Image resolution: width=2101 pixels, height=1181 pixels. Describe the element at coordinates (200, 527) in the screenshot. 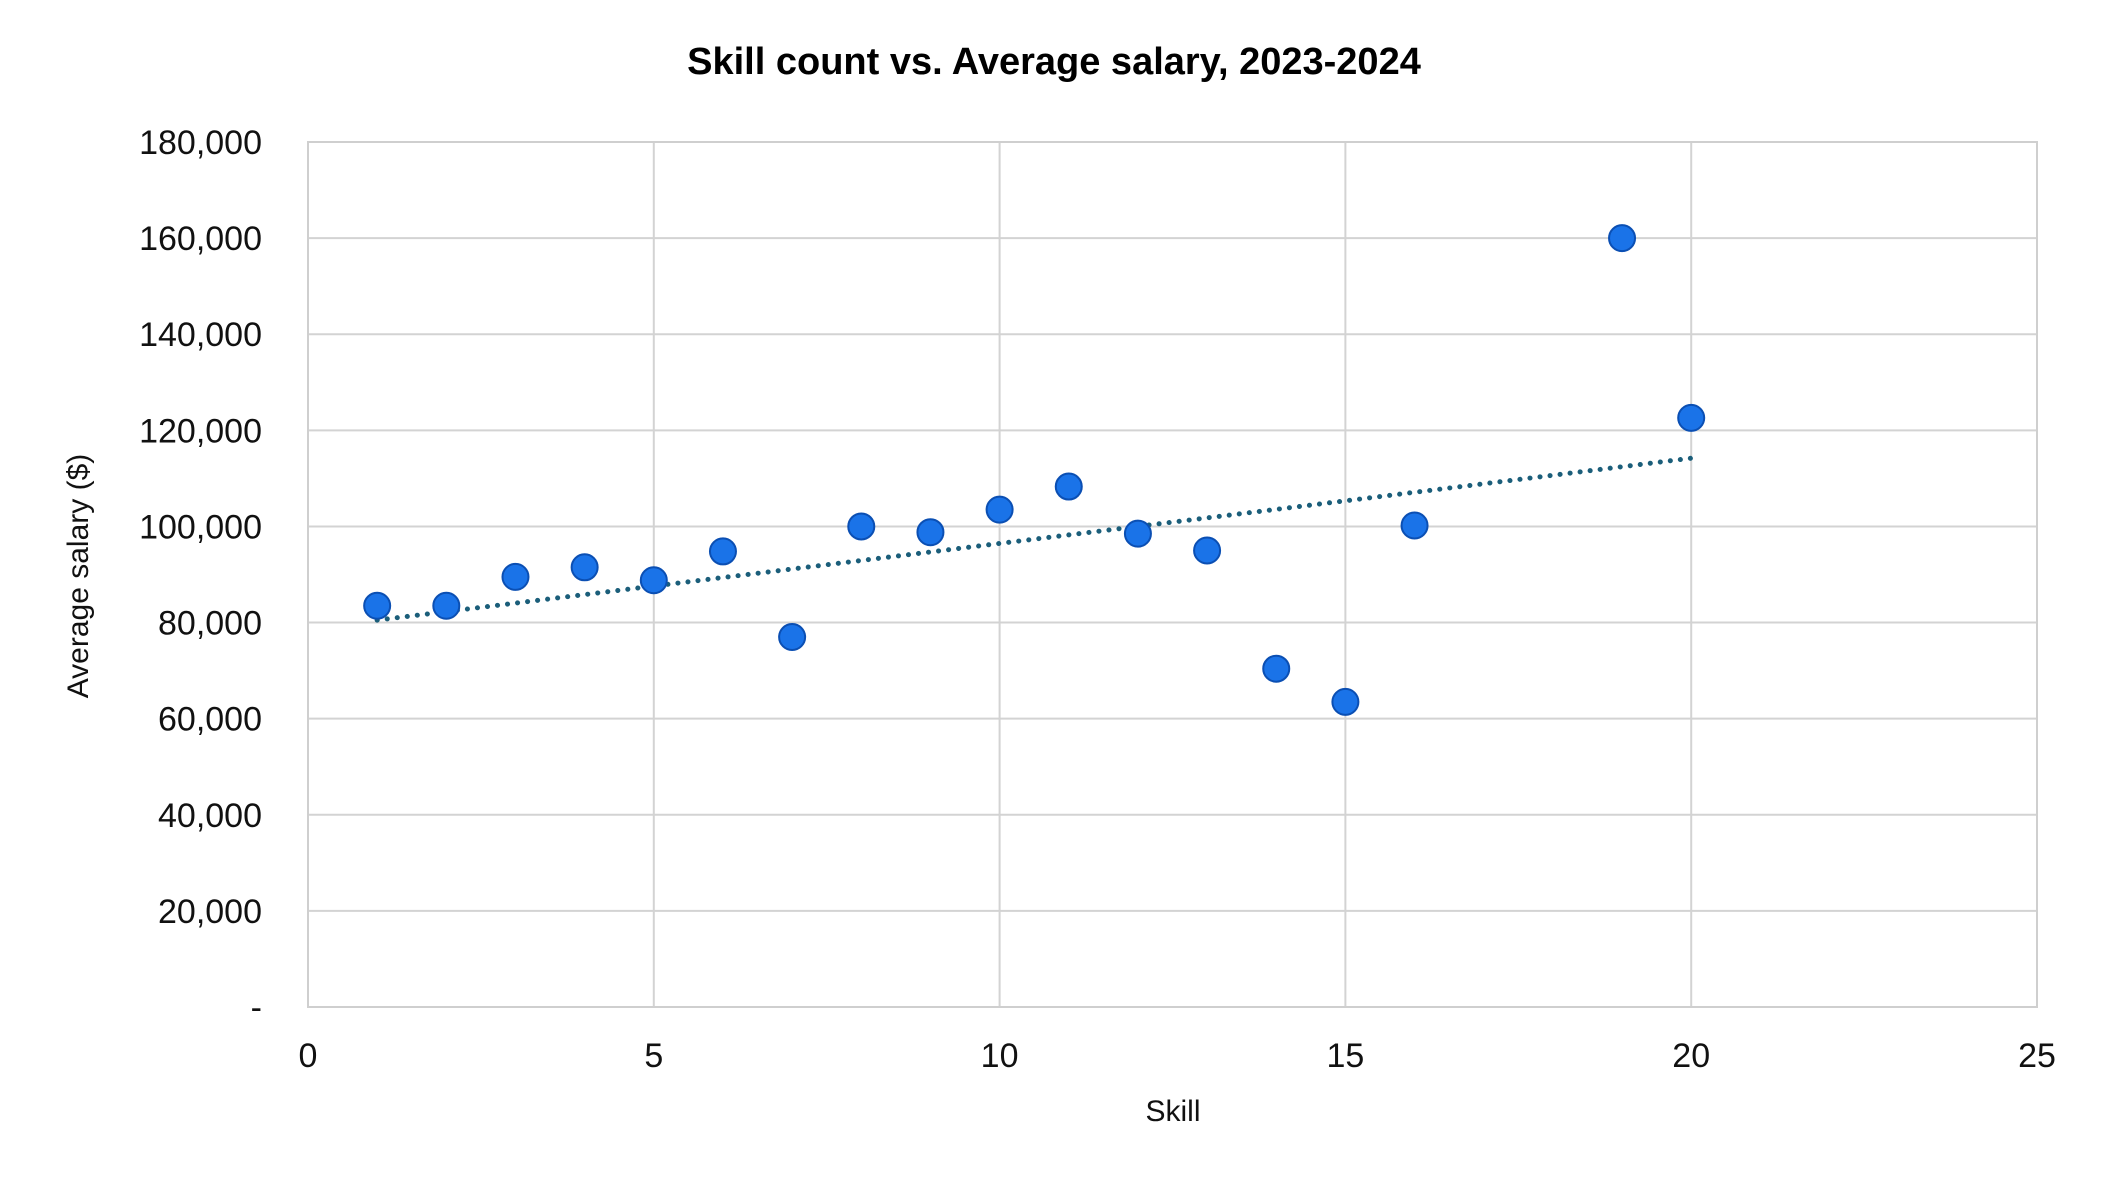

I see `y-tick-label: 100,000` at that location.